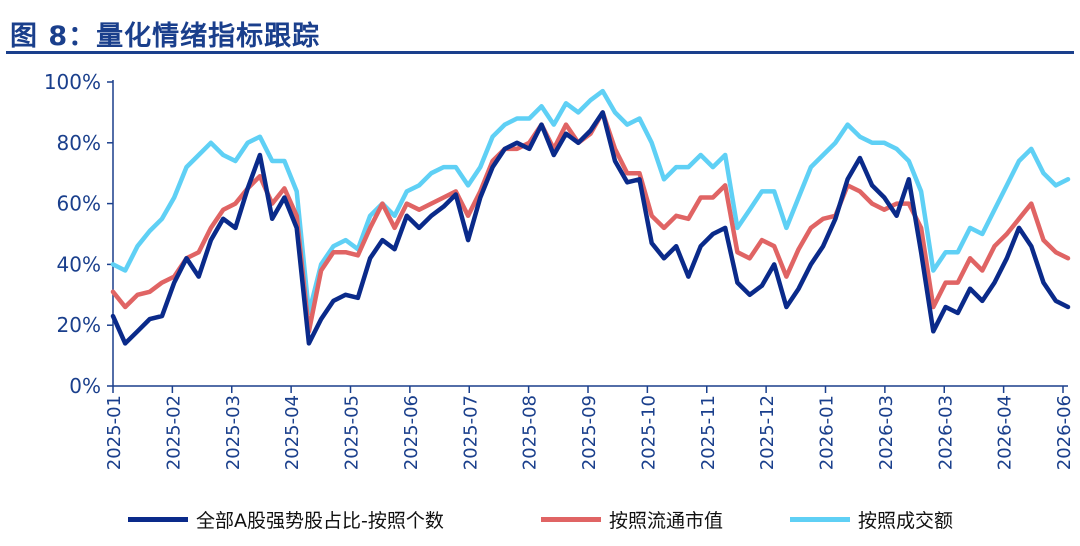 Image resolution: width=1080 pixels, height=546 pixels. Describe the element at coordinates (72, 82) in the screenshot. I see `y-tick-label: 100%` at that location.